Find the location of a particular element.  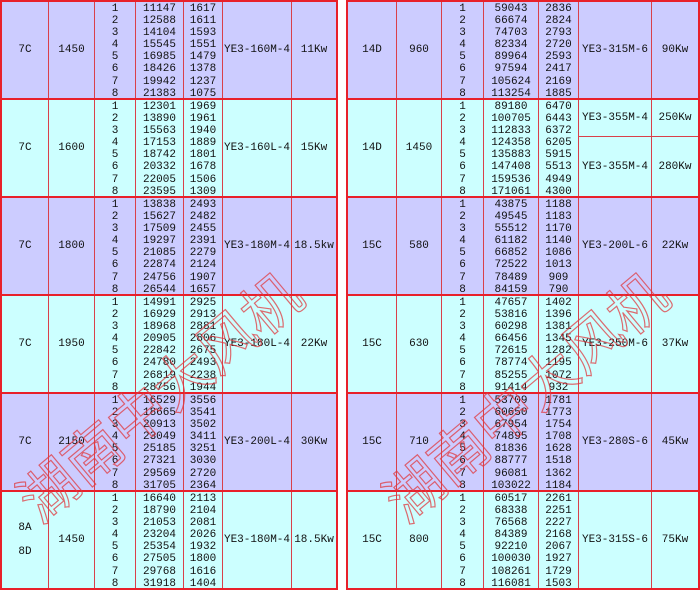

flow-value: 14104 is located at coordinates (159, 33).